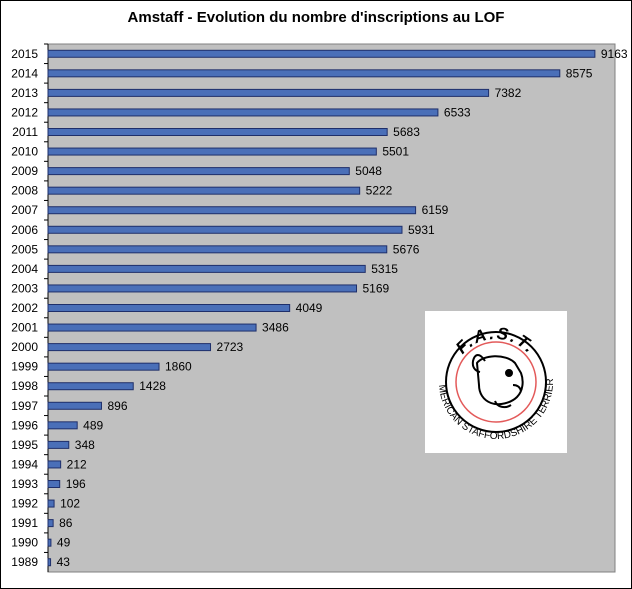 This screenshot has height=589, width=632. Describe the element at coordinates (50, 523) in the screenshot. I see `bar-1991` at that location.